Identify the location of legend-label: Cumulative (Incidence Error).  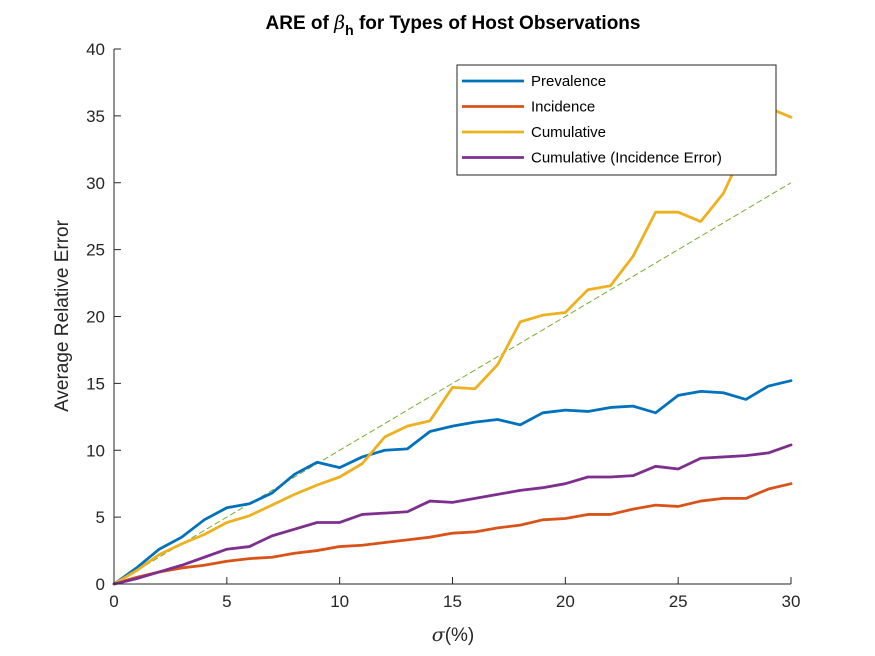
(626, 158).